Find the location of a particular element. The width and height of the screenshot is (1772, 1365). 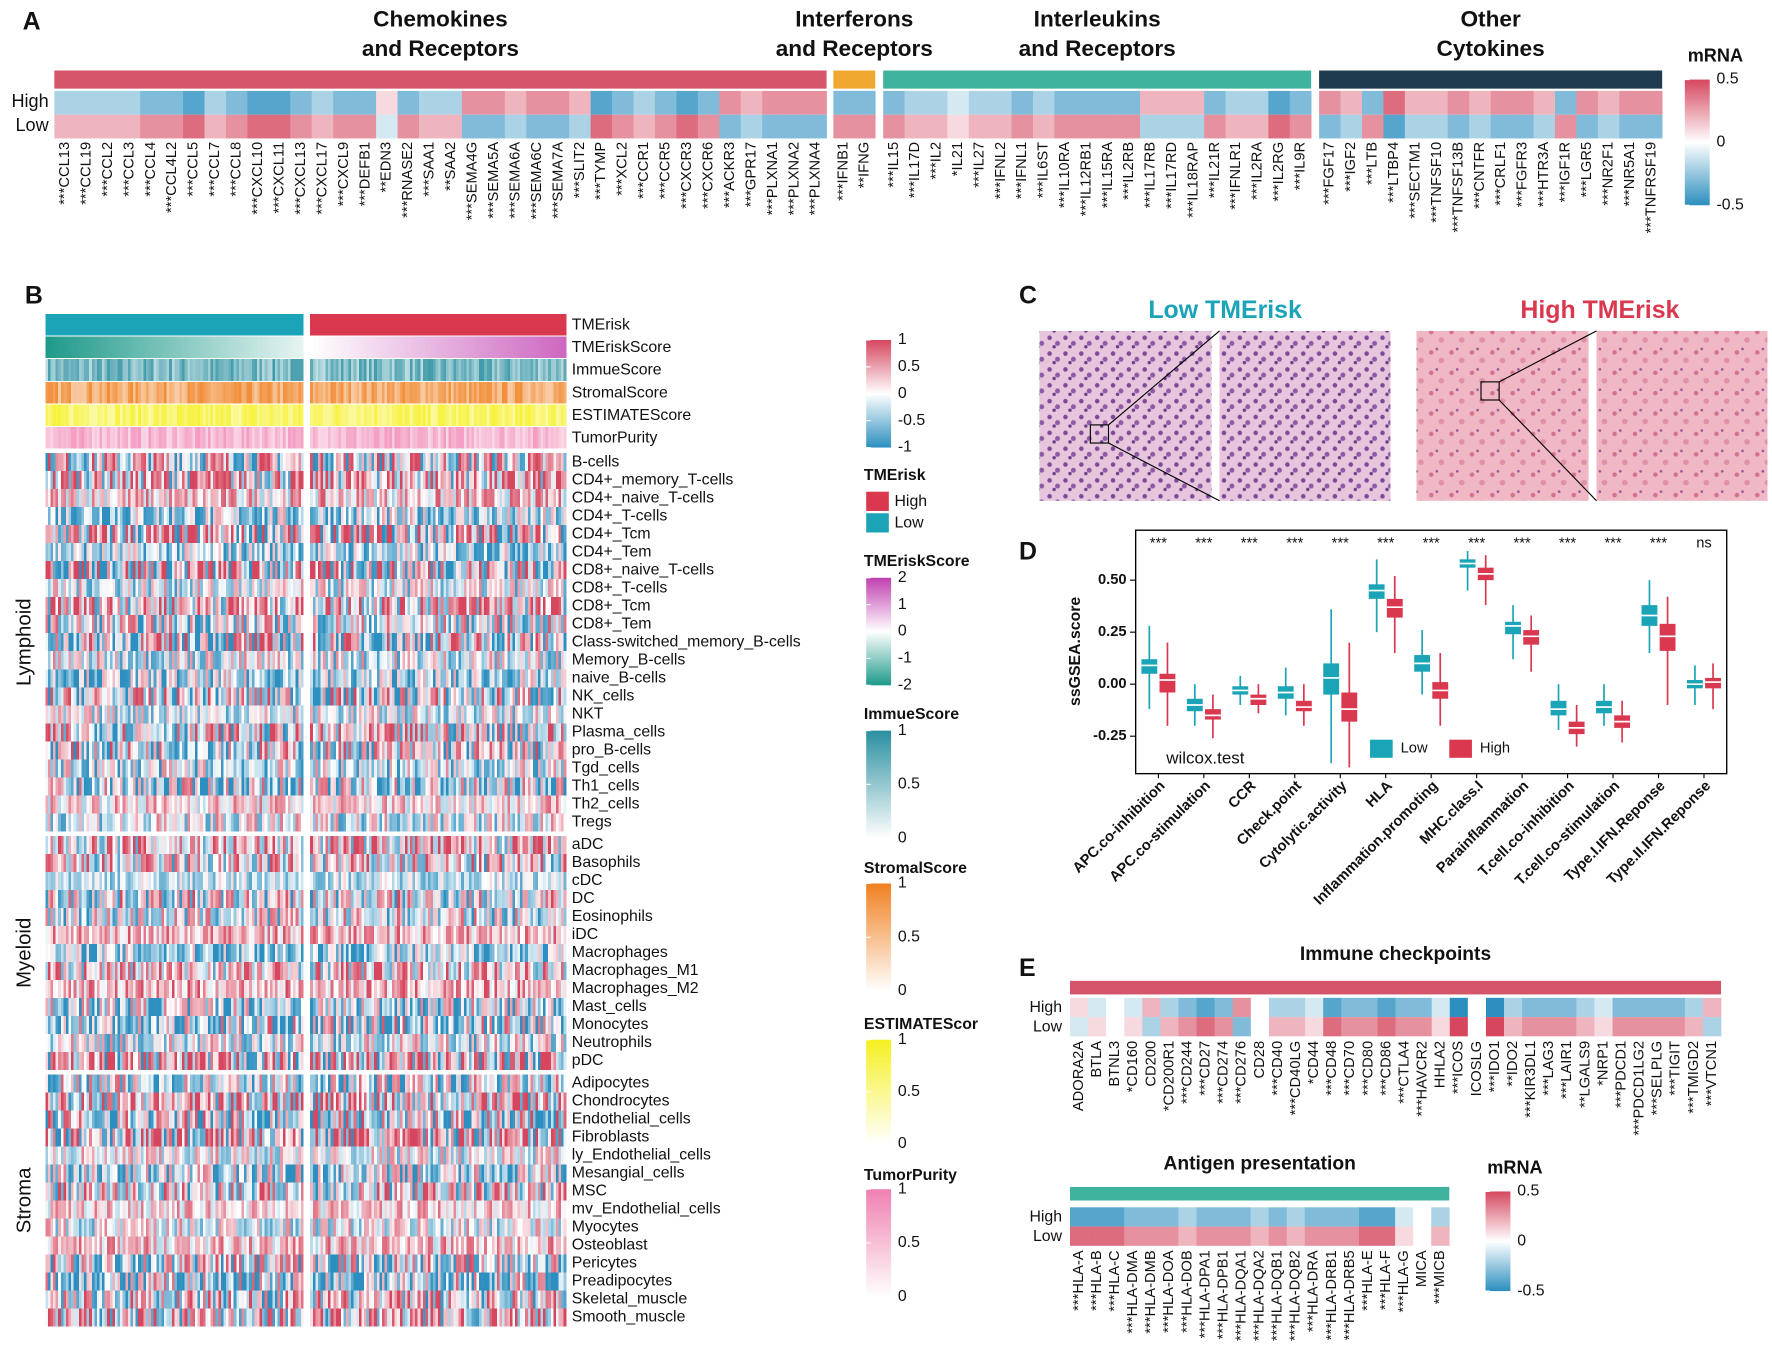

cell-type-label: CD4+_naive_T-cells is located at coordinates (643, 497).